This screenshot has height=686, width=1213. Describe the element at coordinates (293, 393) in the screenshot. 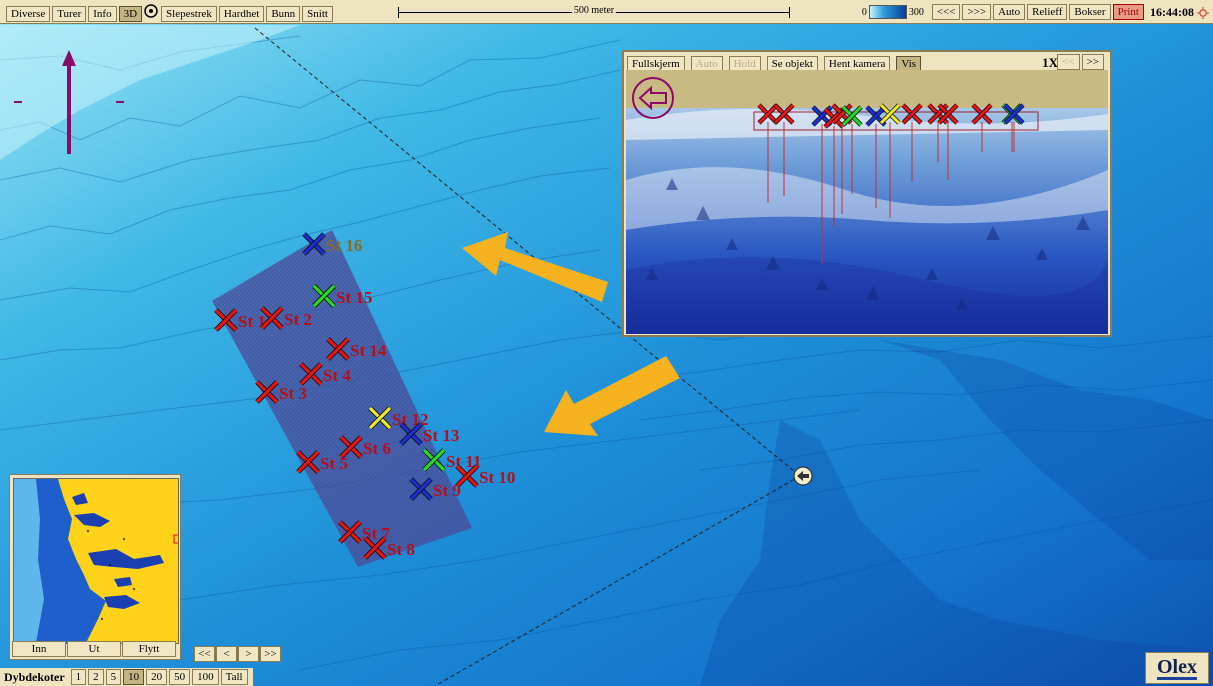

I see `station-label: St 3` at that location.